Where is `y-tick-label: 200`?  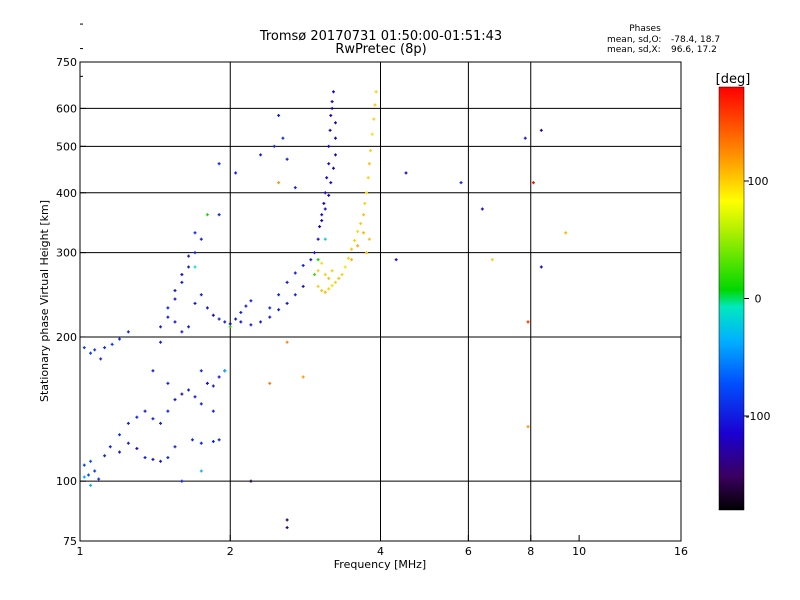 y-tick-label: 200 is located at coordinates (66, 337).